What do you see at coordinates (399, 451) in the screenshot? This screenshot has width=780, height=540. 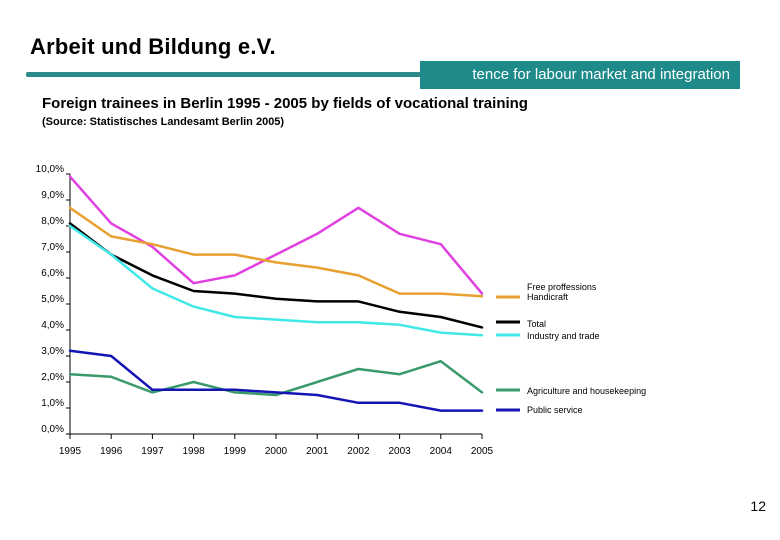 I see `x-tick-label: 2003` at bounding box center [399, 451].